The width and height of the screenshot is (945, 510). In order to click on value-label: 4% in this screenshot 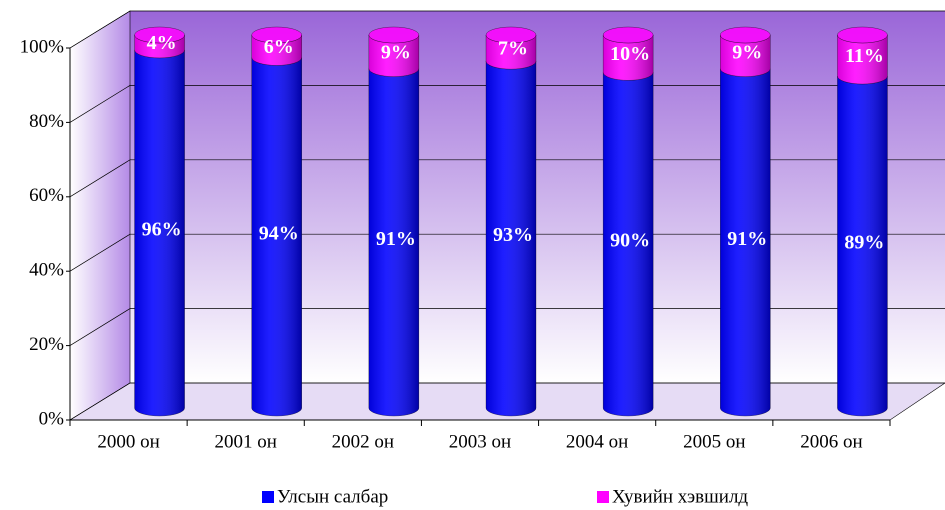, I will do `click(162, 43)`.